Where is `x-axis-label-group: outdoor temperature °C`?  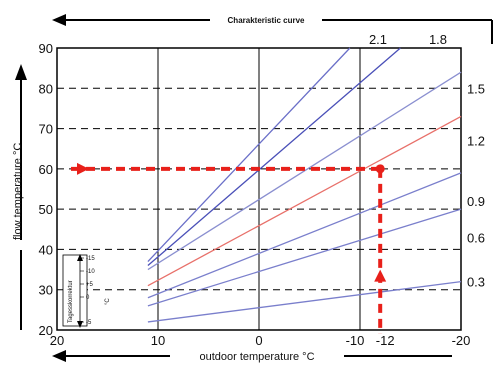
x-axis-label-group: outdoor temperature °C is located at coordinates (252, 356).